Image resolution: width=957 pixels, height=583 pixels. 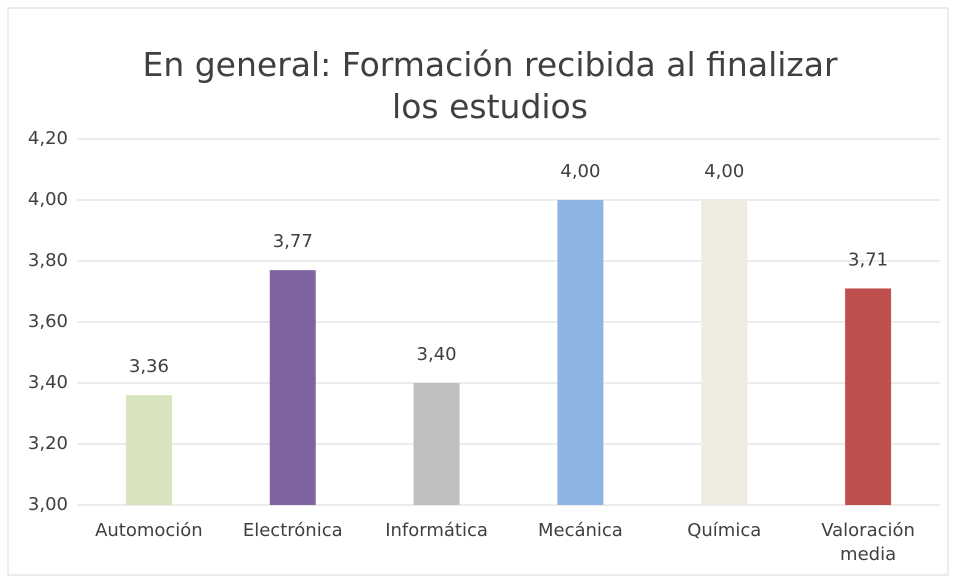 I want to click on data-label: 3,40, so click(x=437, y=354).